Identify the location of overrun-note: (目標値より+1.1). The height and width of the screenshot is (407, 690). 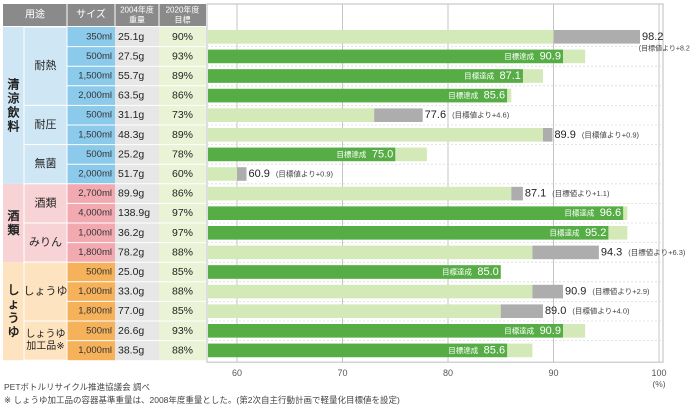
(581, 193).